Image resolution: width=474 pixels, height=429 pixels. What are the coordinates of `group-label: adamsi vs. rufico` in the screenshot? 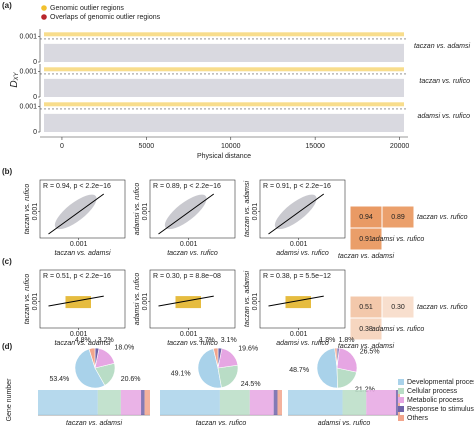 It's located at (344, 423).